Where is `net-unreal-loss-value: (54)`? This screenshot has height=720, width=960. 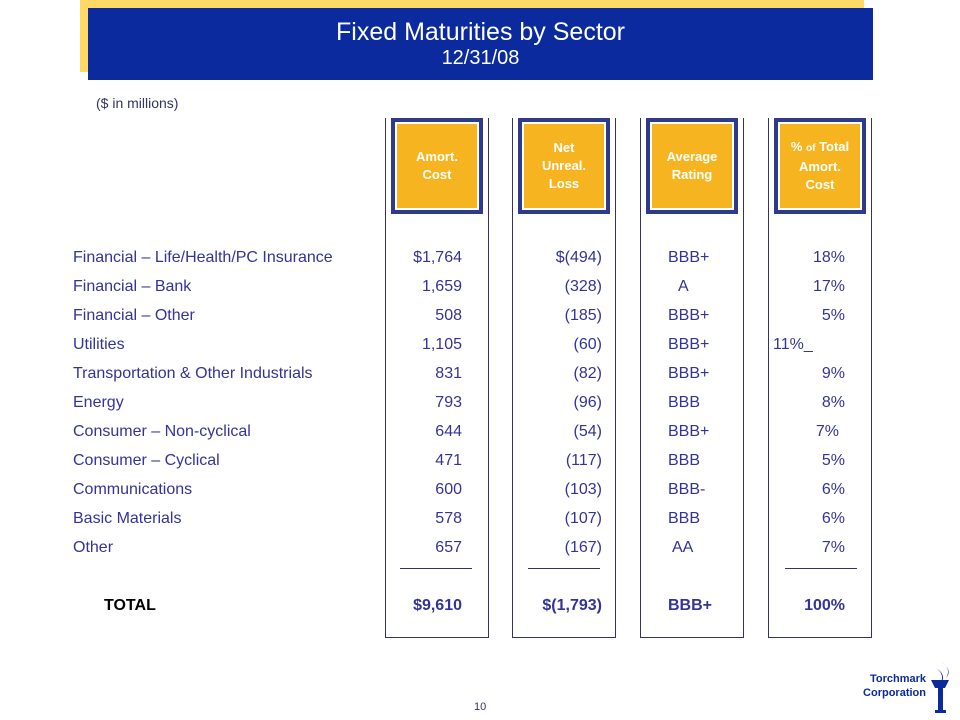
net-unreal-loss-value: (54) is located at coordinates (587, 431).